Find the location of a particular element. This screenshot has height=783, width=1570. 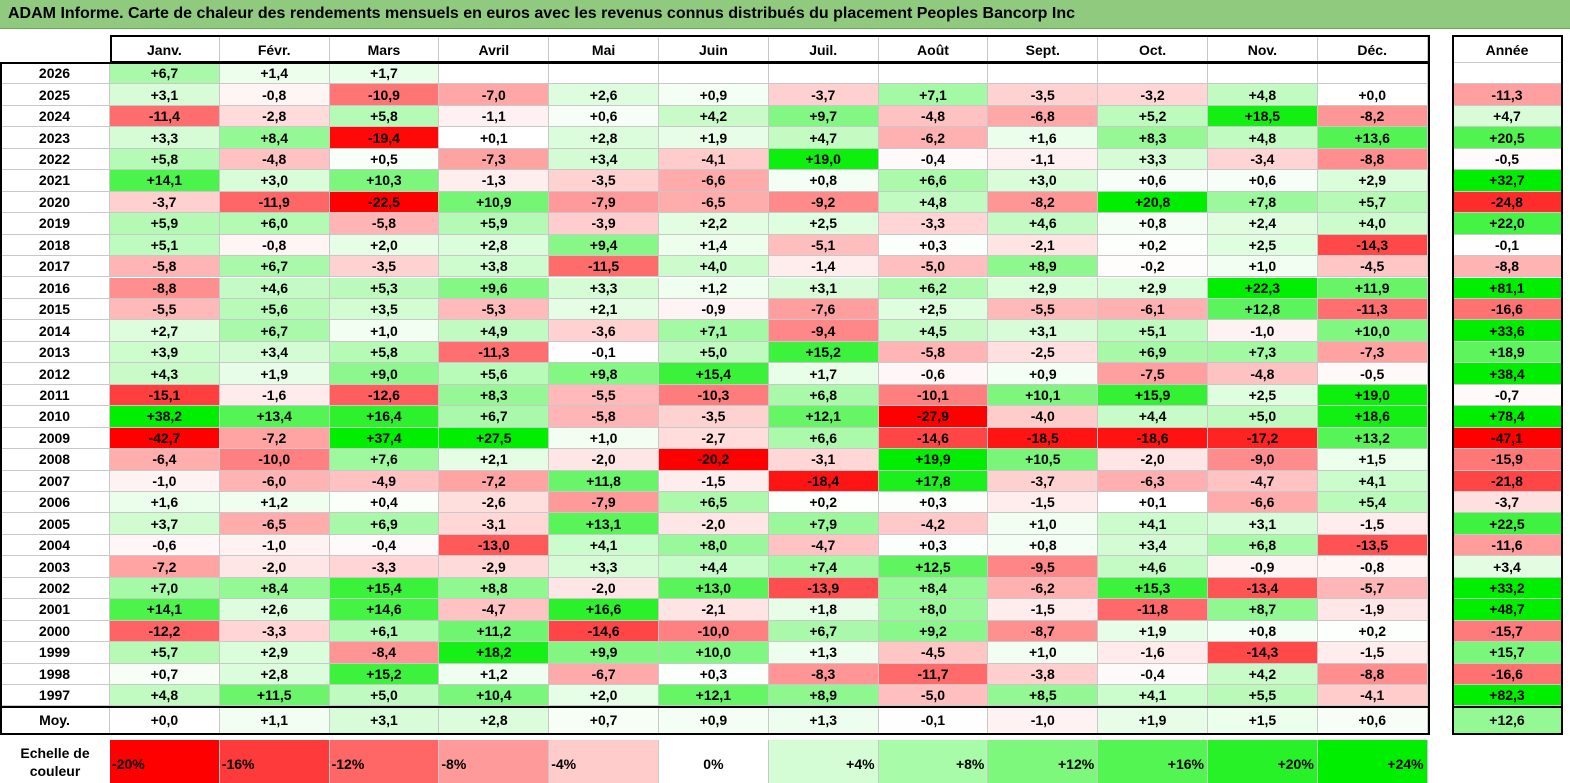

heatmap-cell: +9,9 is located at coordinates (604, 653).